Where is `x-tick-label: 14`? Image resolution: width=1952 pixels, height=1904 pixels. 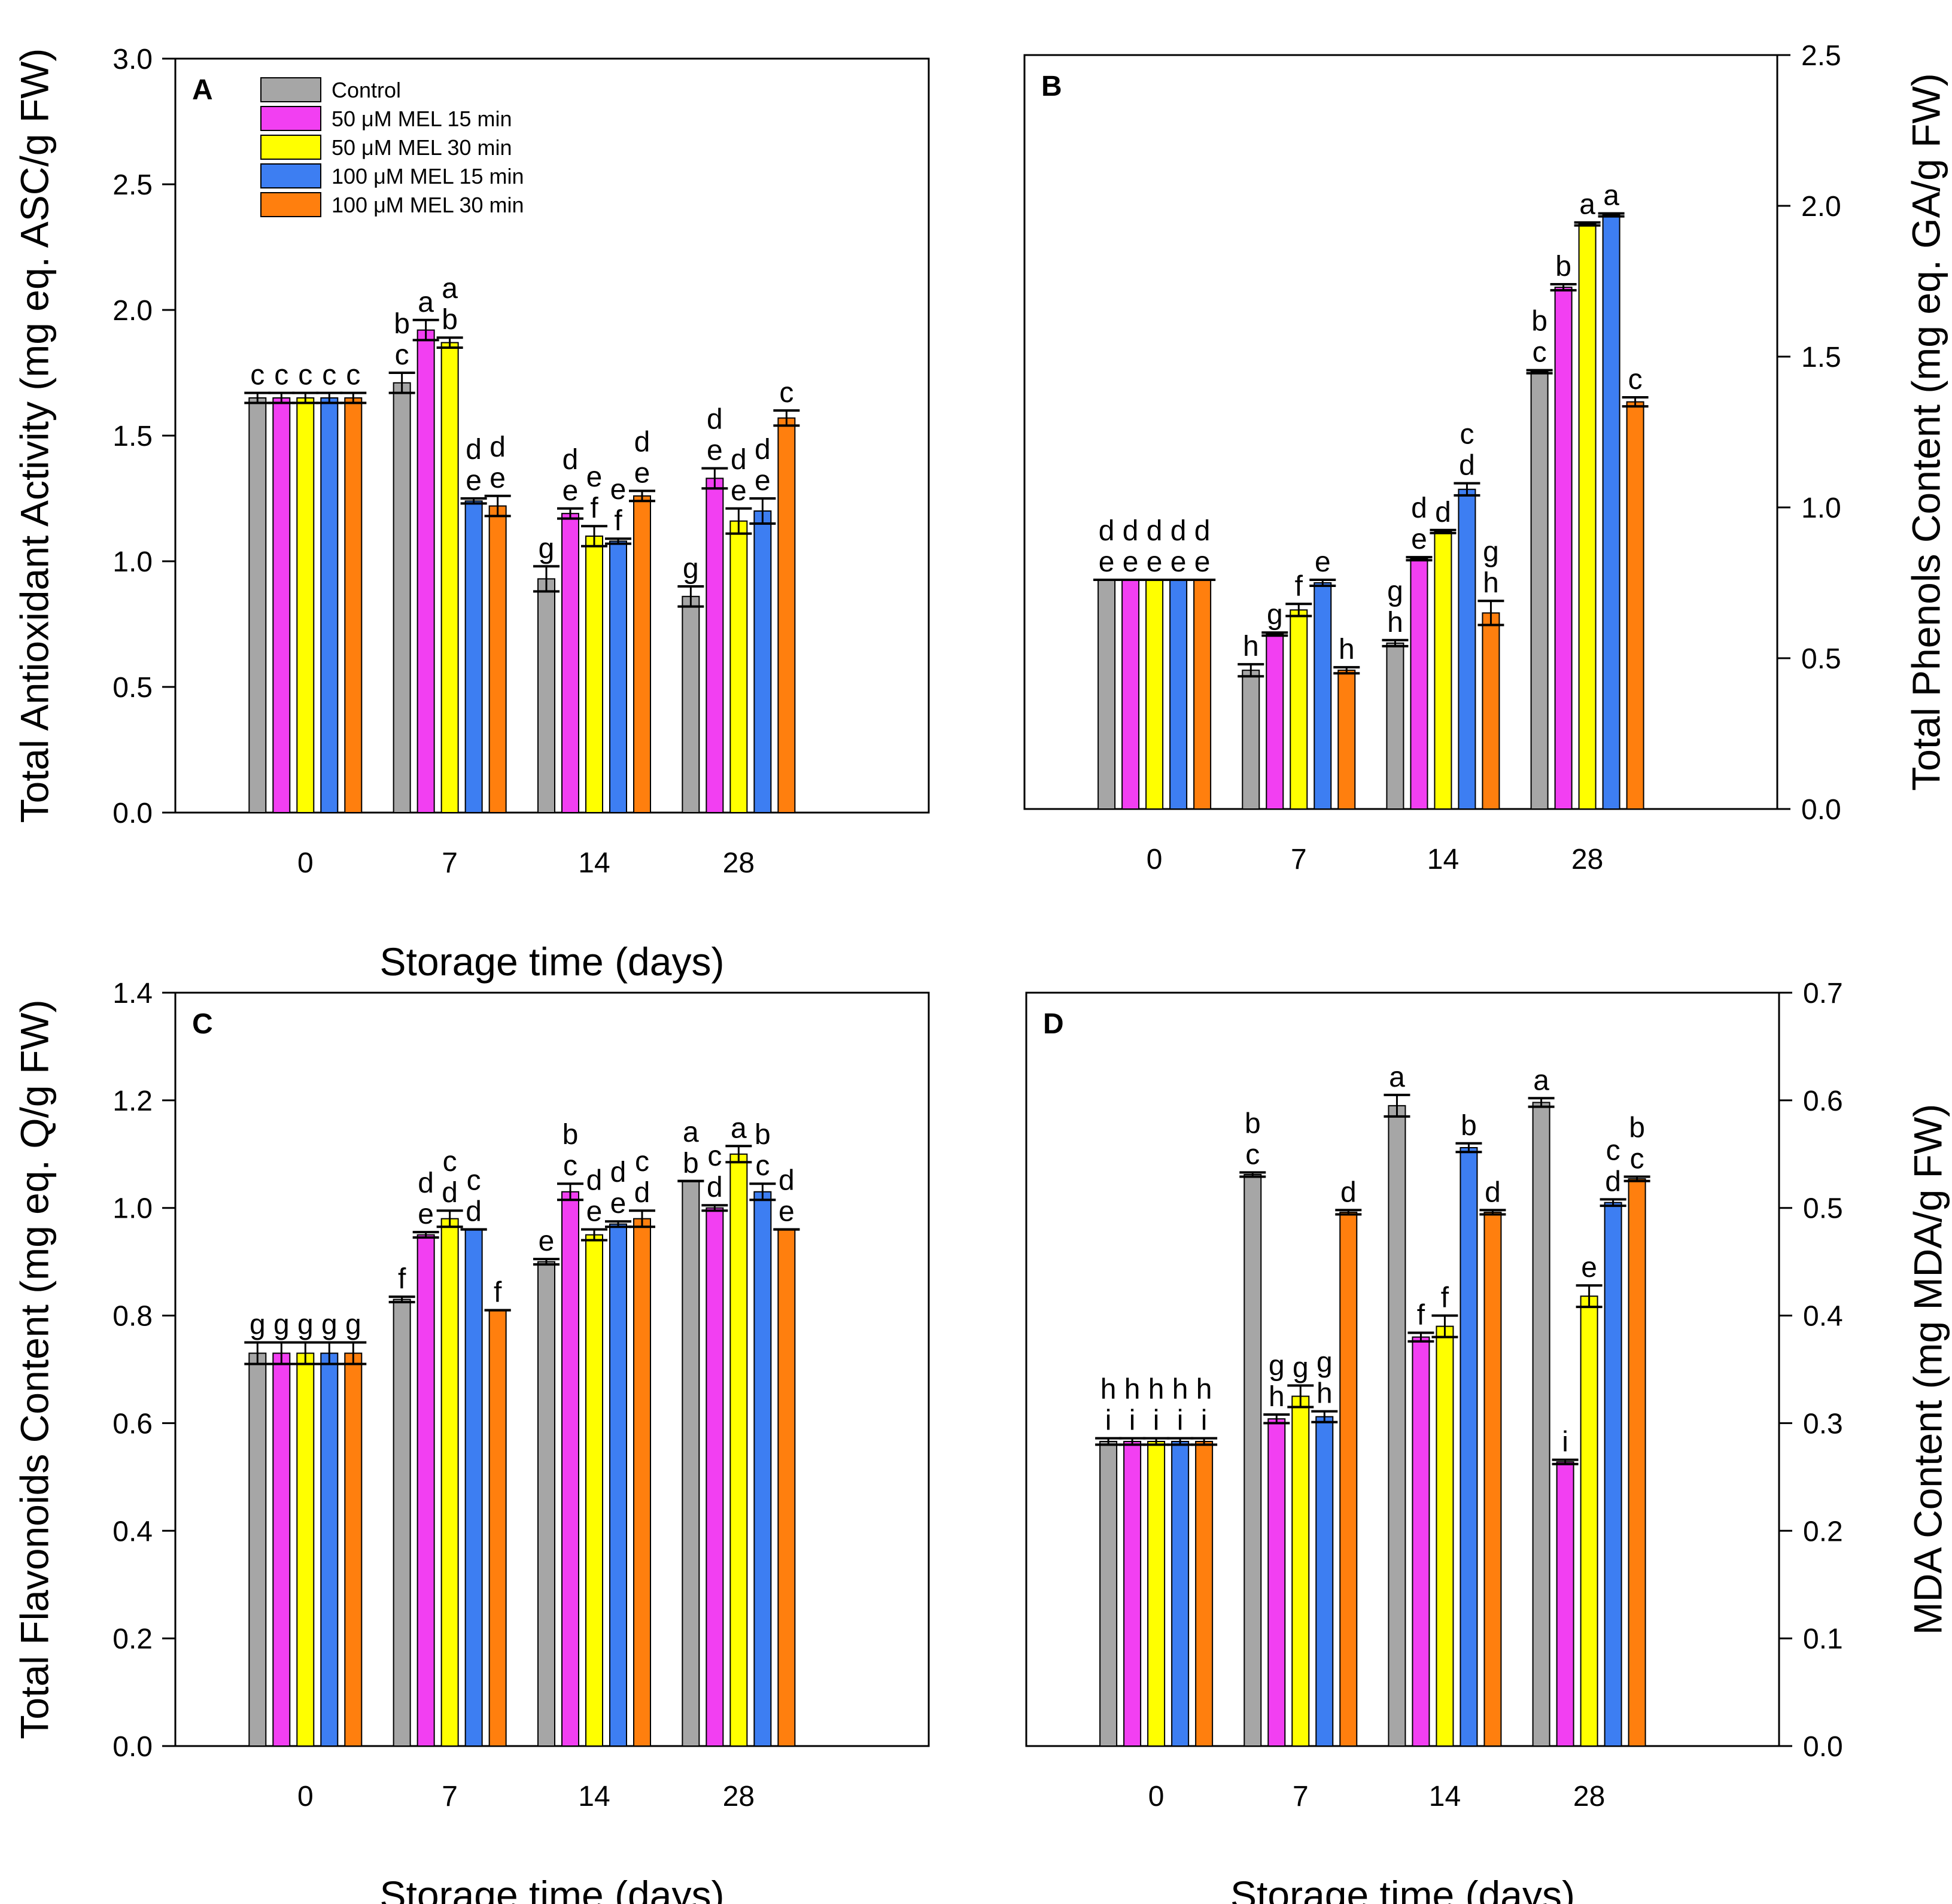
x-tick-label: 14 is located at coordinates (1445, 1797).